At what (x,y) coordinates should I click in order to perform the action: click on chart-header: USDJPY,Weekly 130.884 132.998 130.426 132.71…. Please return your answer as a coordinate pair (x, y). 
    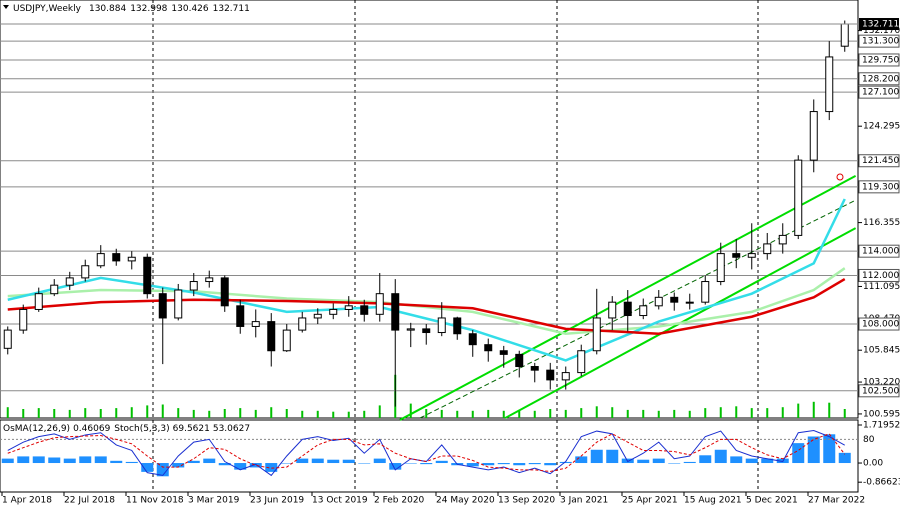
    Looking at the image, I should click on (131, 9).